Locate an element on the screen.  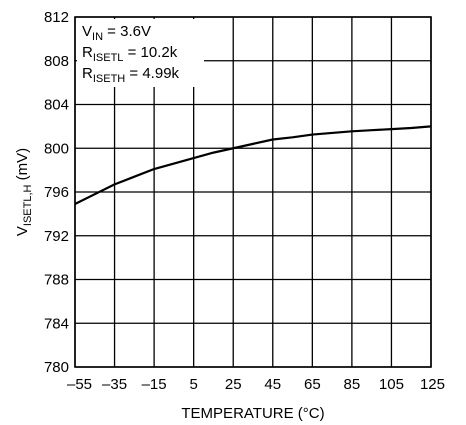
x-tick-label: –55 is located at coordinates (79, 384).